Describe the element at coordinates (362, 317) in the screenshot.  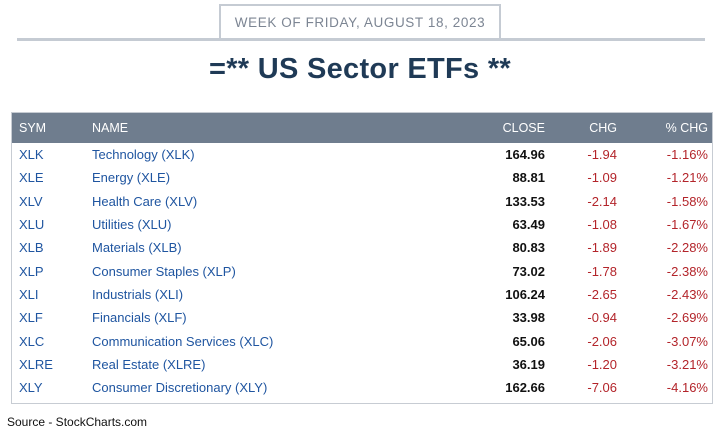
I see `table-row: XLF Financials (XLF) 33.98 -0.94 -2.69%` at that location.